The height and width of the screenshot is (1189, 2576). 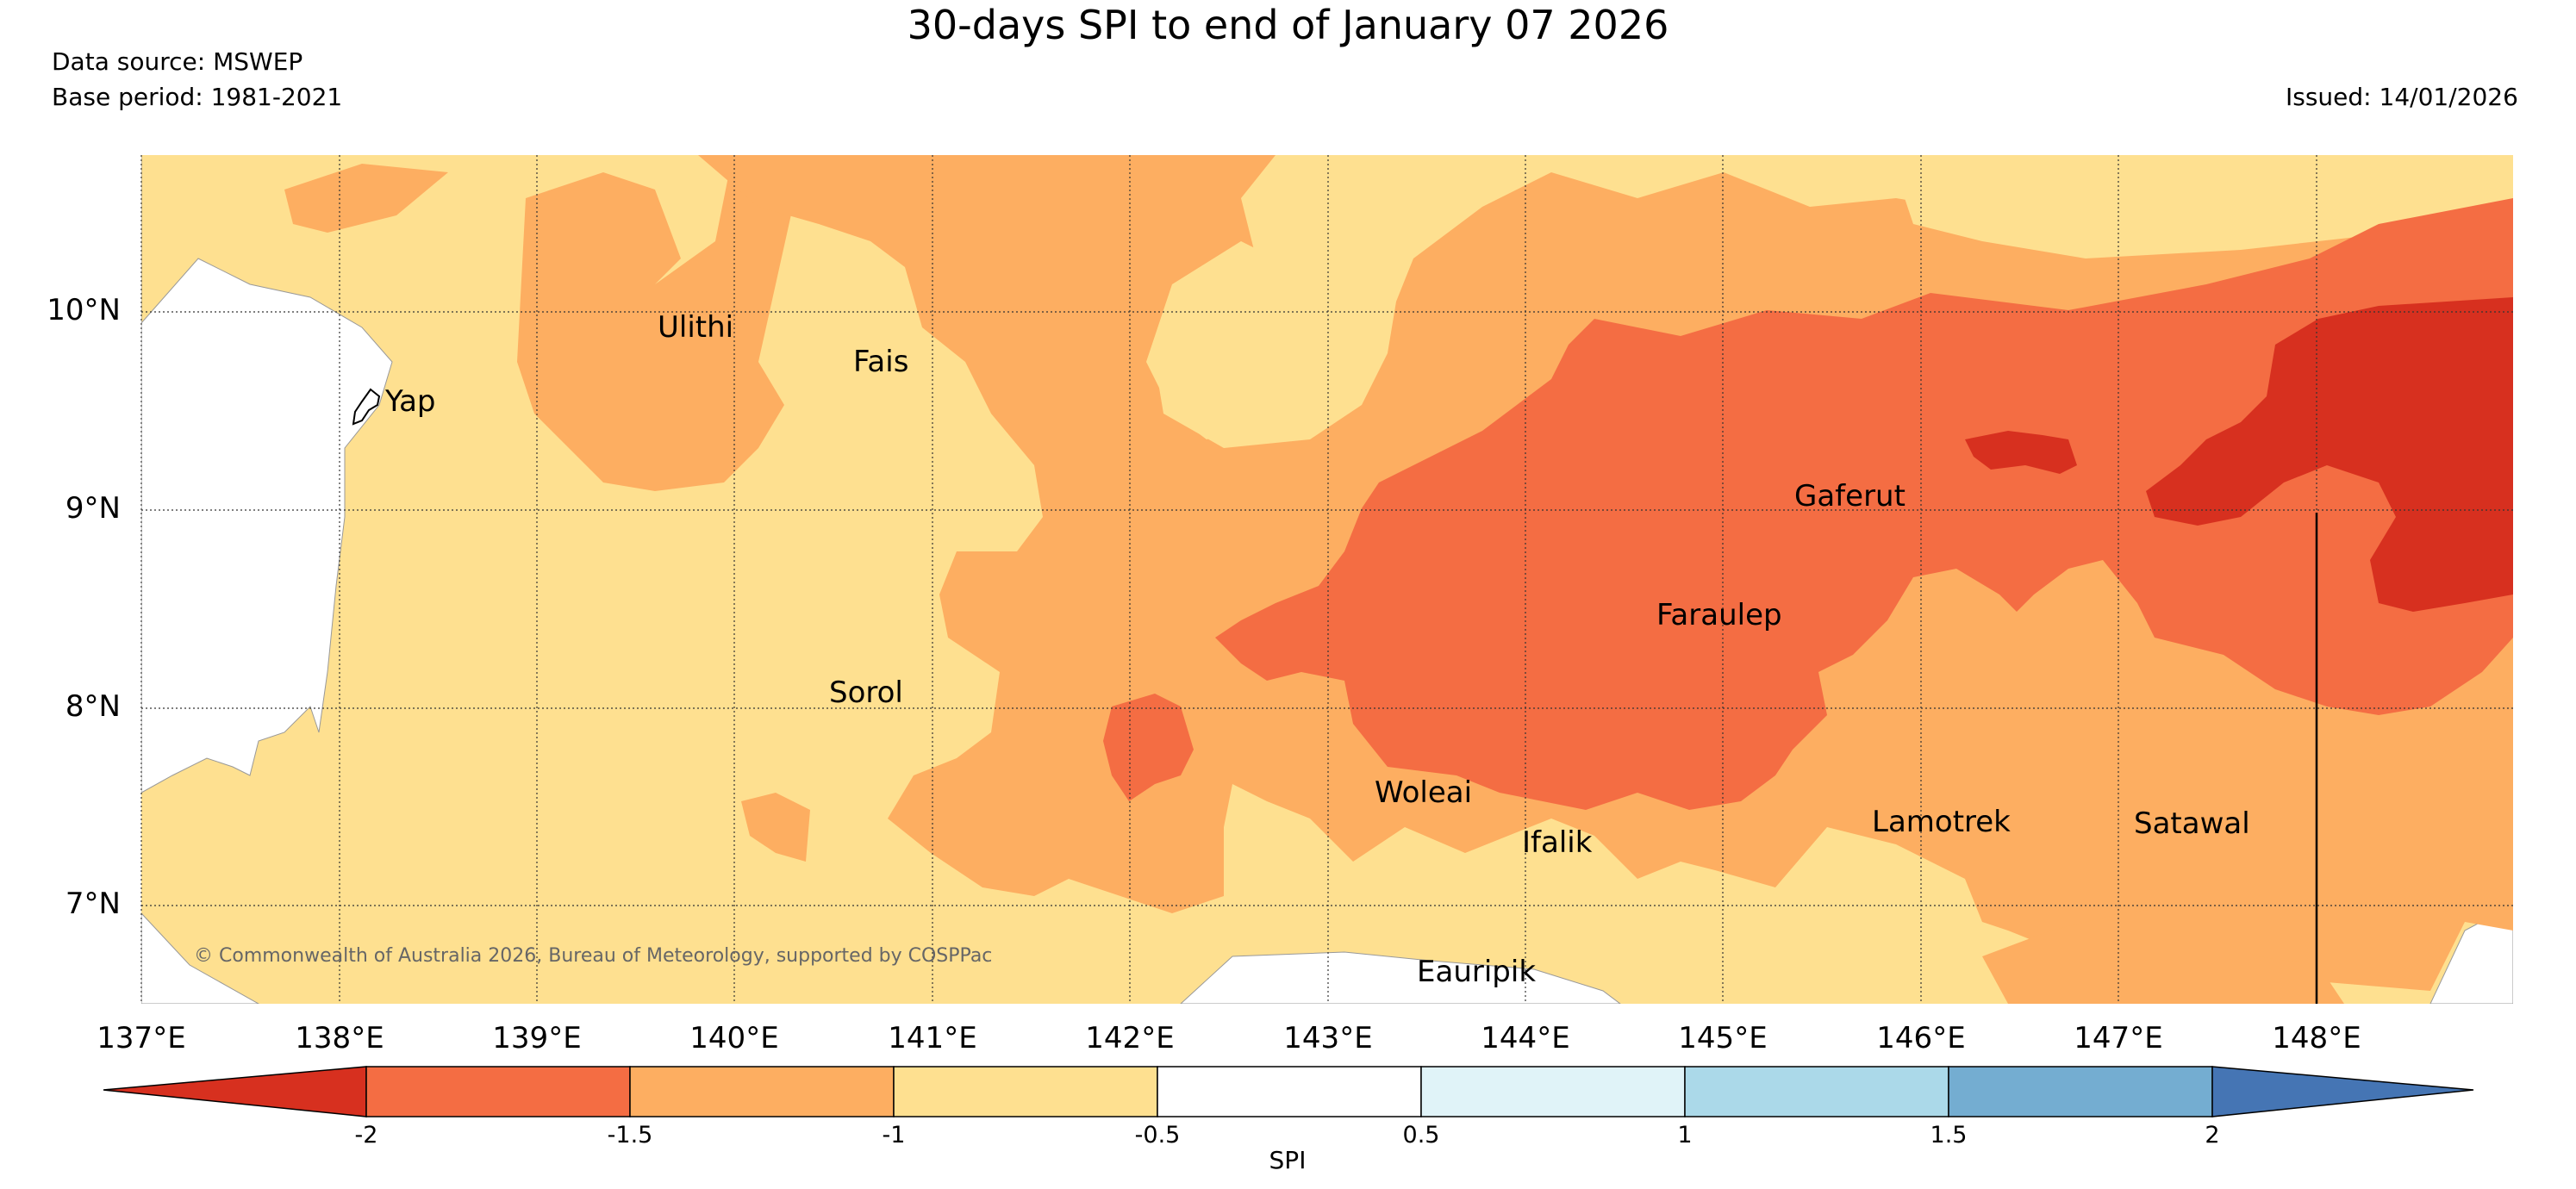 What do you see at coordinates (1941, 822) in the screenshot?
I see `place-label-lamotrek: Lamotrek` at bounding box center [1941, 822].